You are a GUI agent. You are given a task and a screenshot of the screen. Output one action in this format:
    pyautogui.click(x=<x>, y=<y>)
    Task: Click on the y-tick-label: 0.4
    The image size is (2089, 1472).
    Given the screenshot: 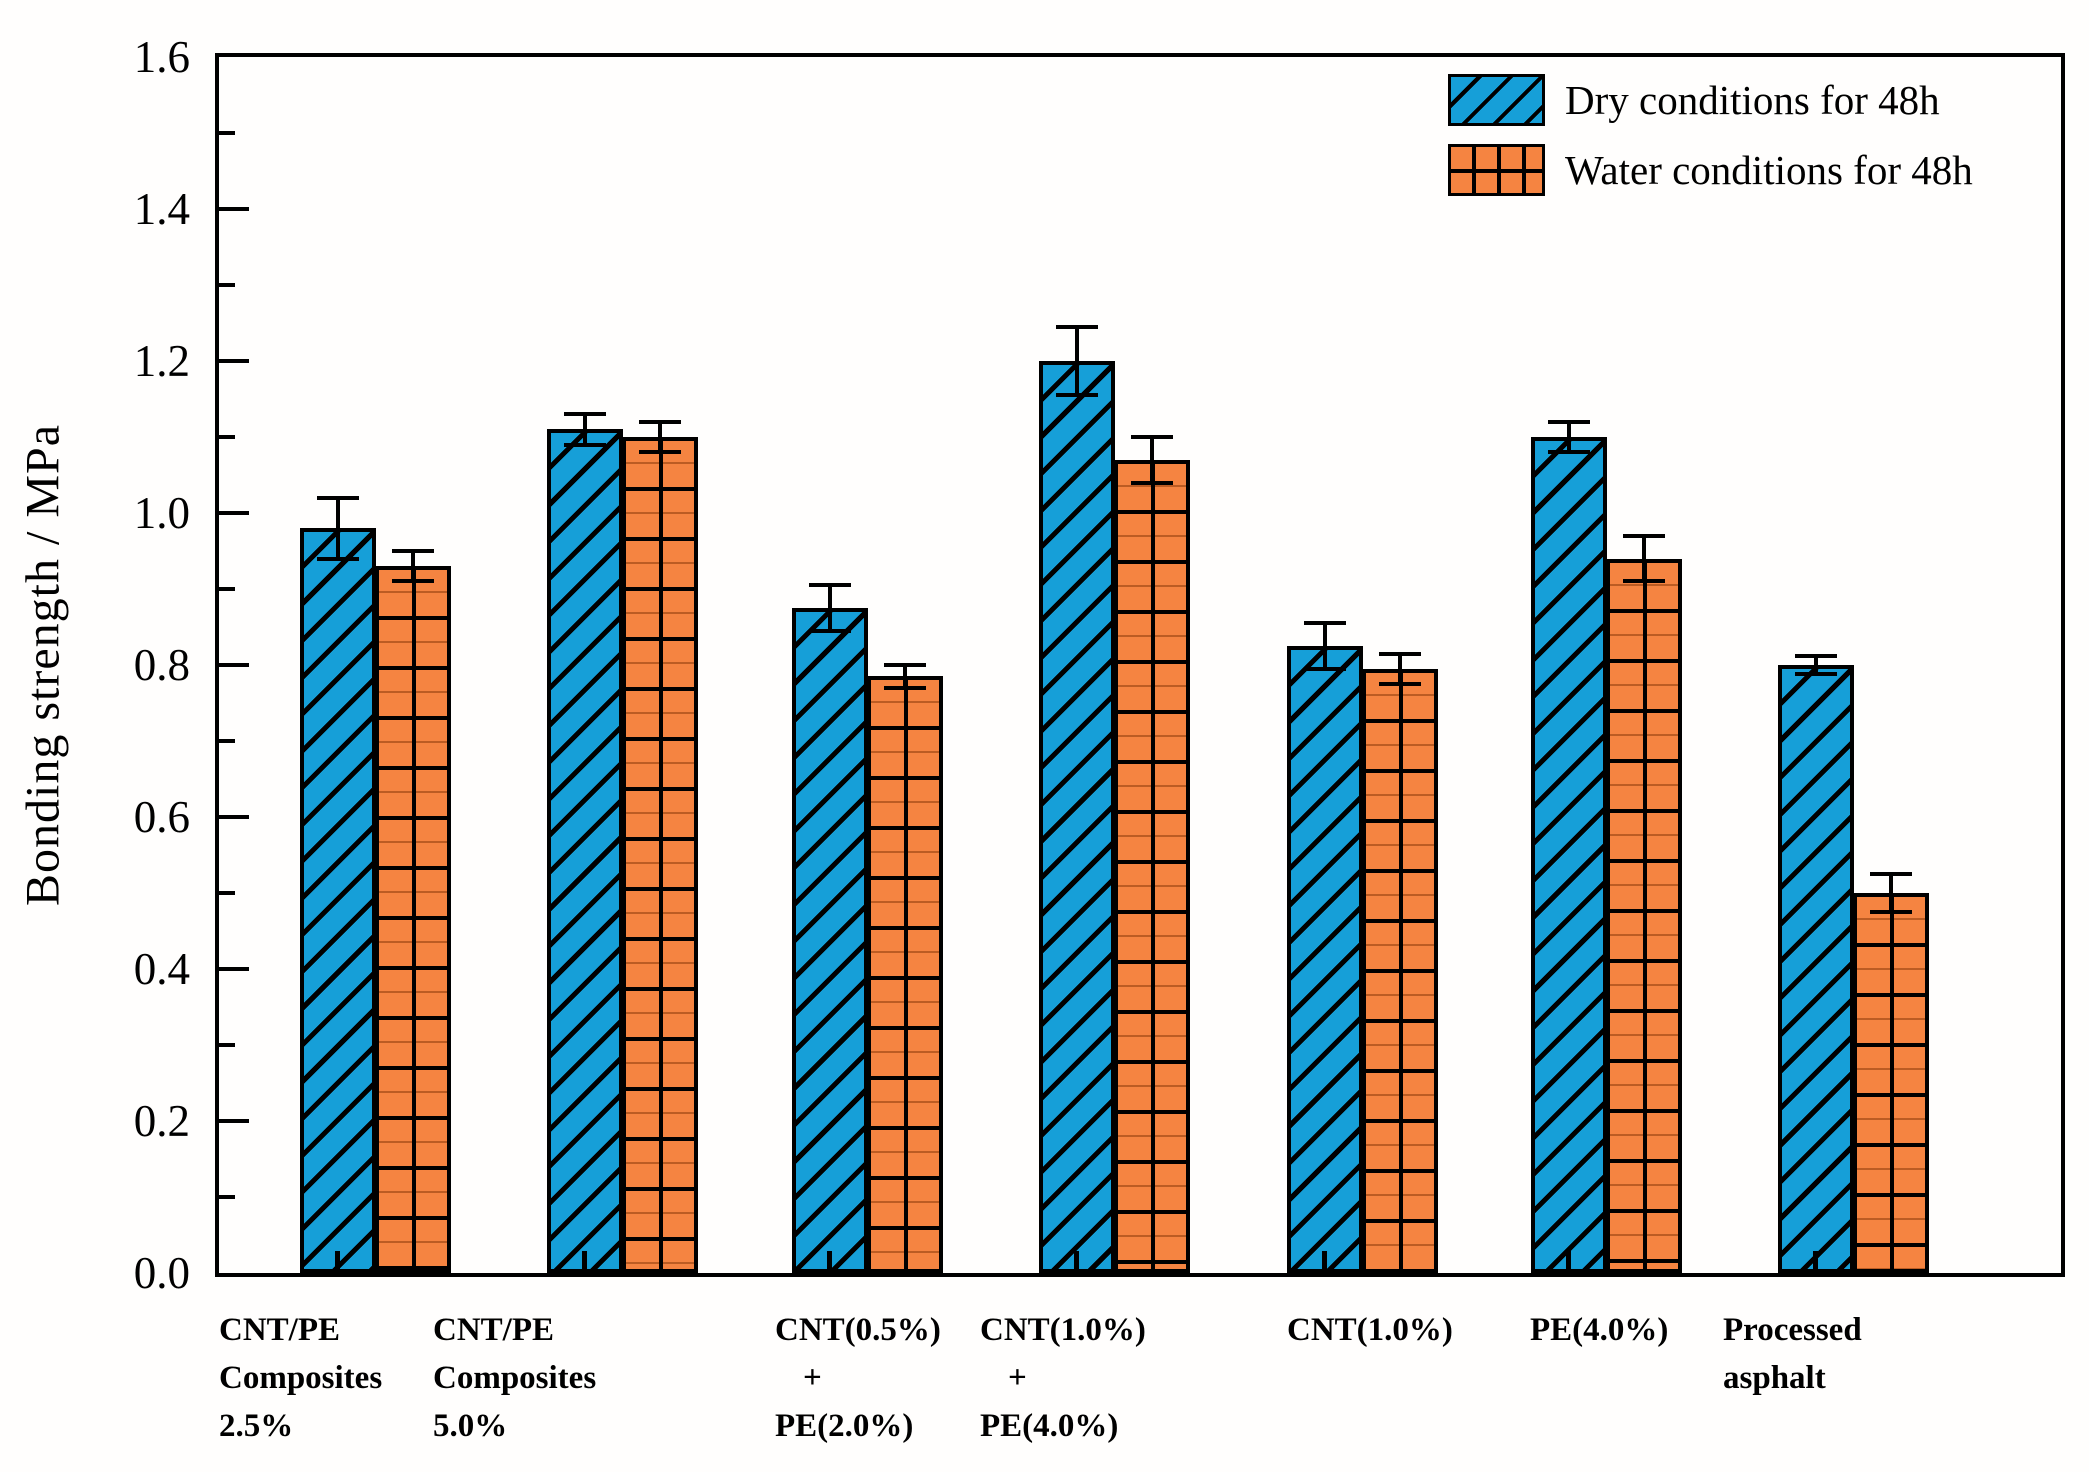 What is the action you would take?
    pyautogui.click(x=161, y=969)
    